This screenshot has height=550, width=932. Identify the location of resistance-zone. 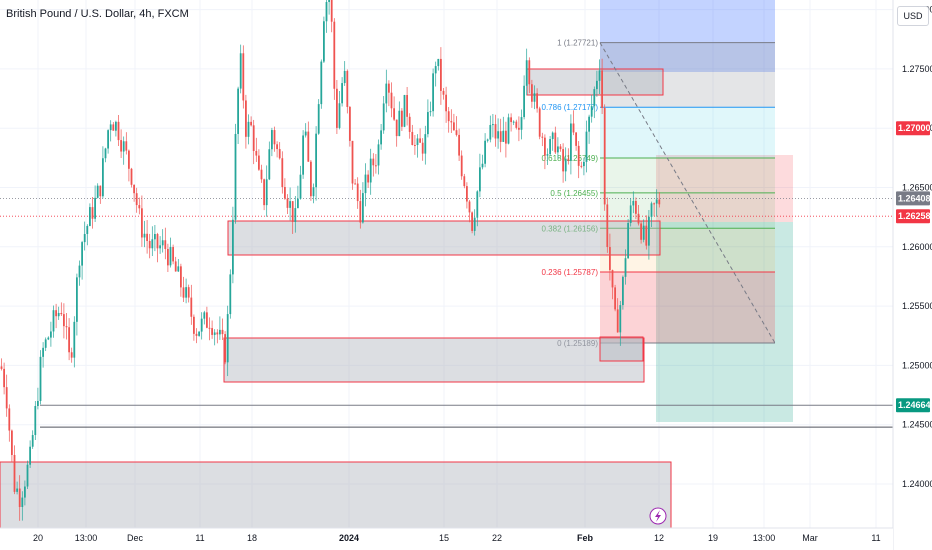
(444, 238).